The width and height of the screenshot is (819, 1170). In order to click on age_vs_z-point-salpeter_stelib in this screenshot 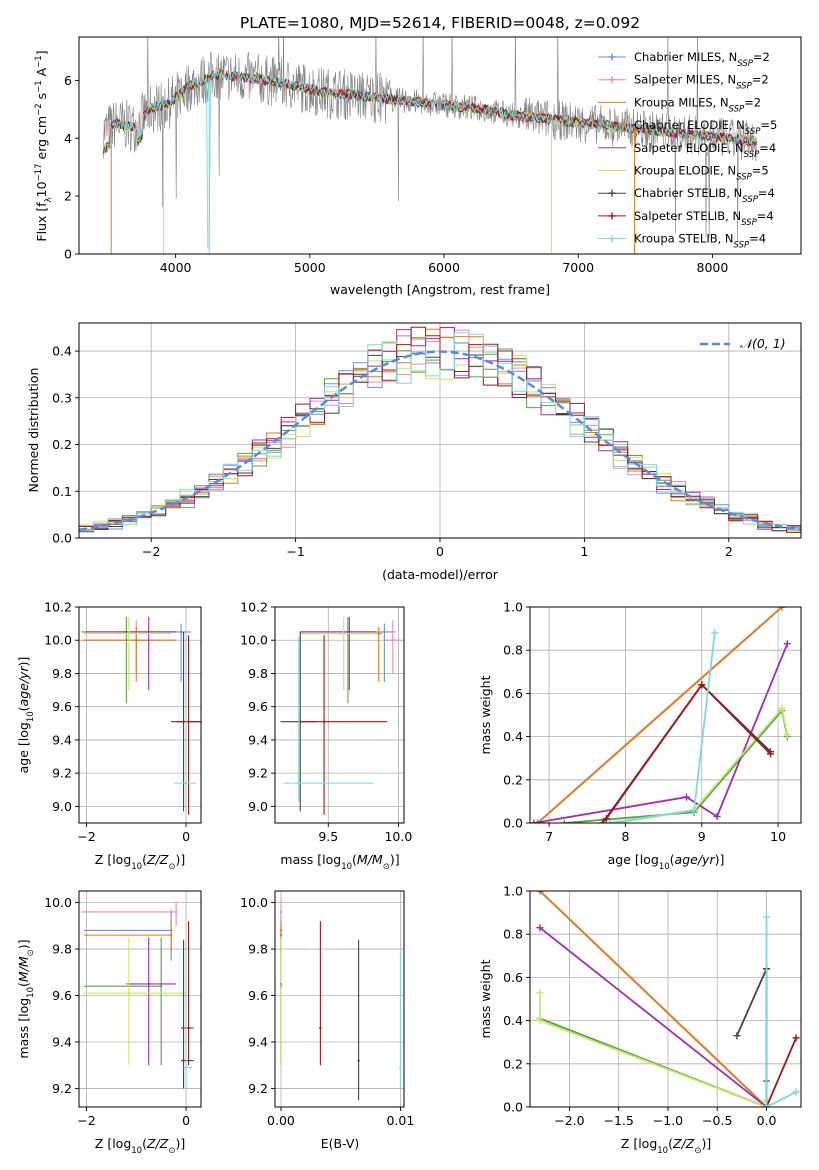, I will do `click(188, 721)`.